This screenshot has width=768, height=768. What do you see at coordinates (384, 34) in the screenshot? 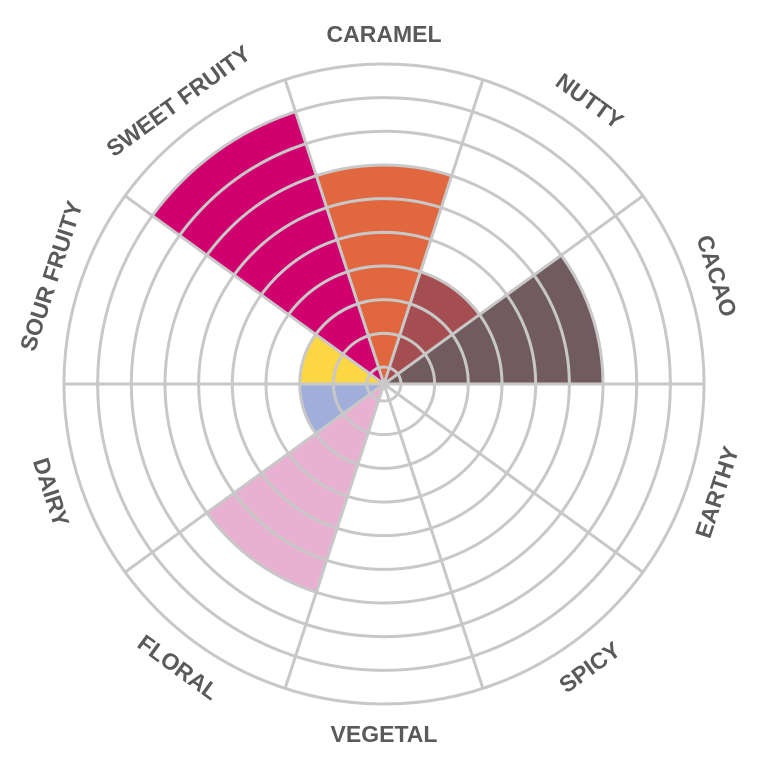
I see `category-label-caramel: CARAMEL` at bounding box center [384, 34].